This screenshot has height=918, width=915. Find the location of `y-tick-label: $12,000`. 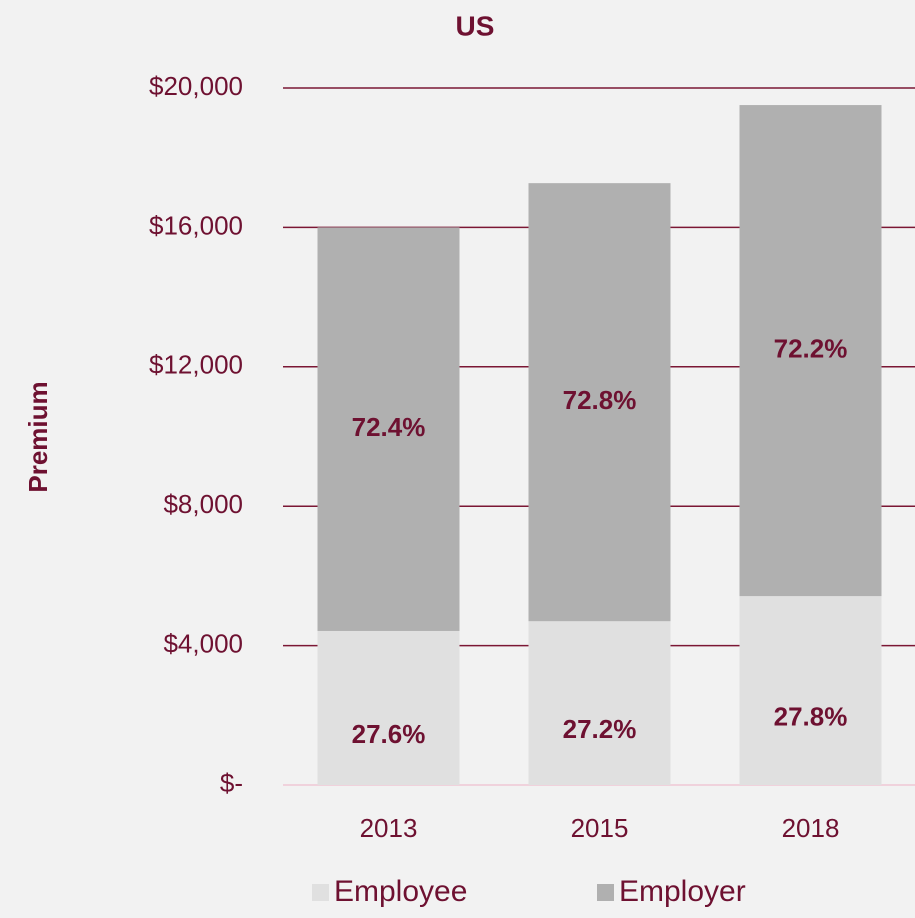

y-tick-label: $12,000 is located at coordinates (196, 365).